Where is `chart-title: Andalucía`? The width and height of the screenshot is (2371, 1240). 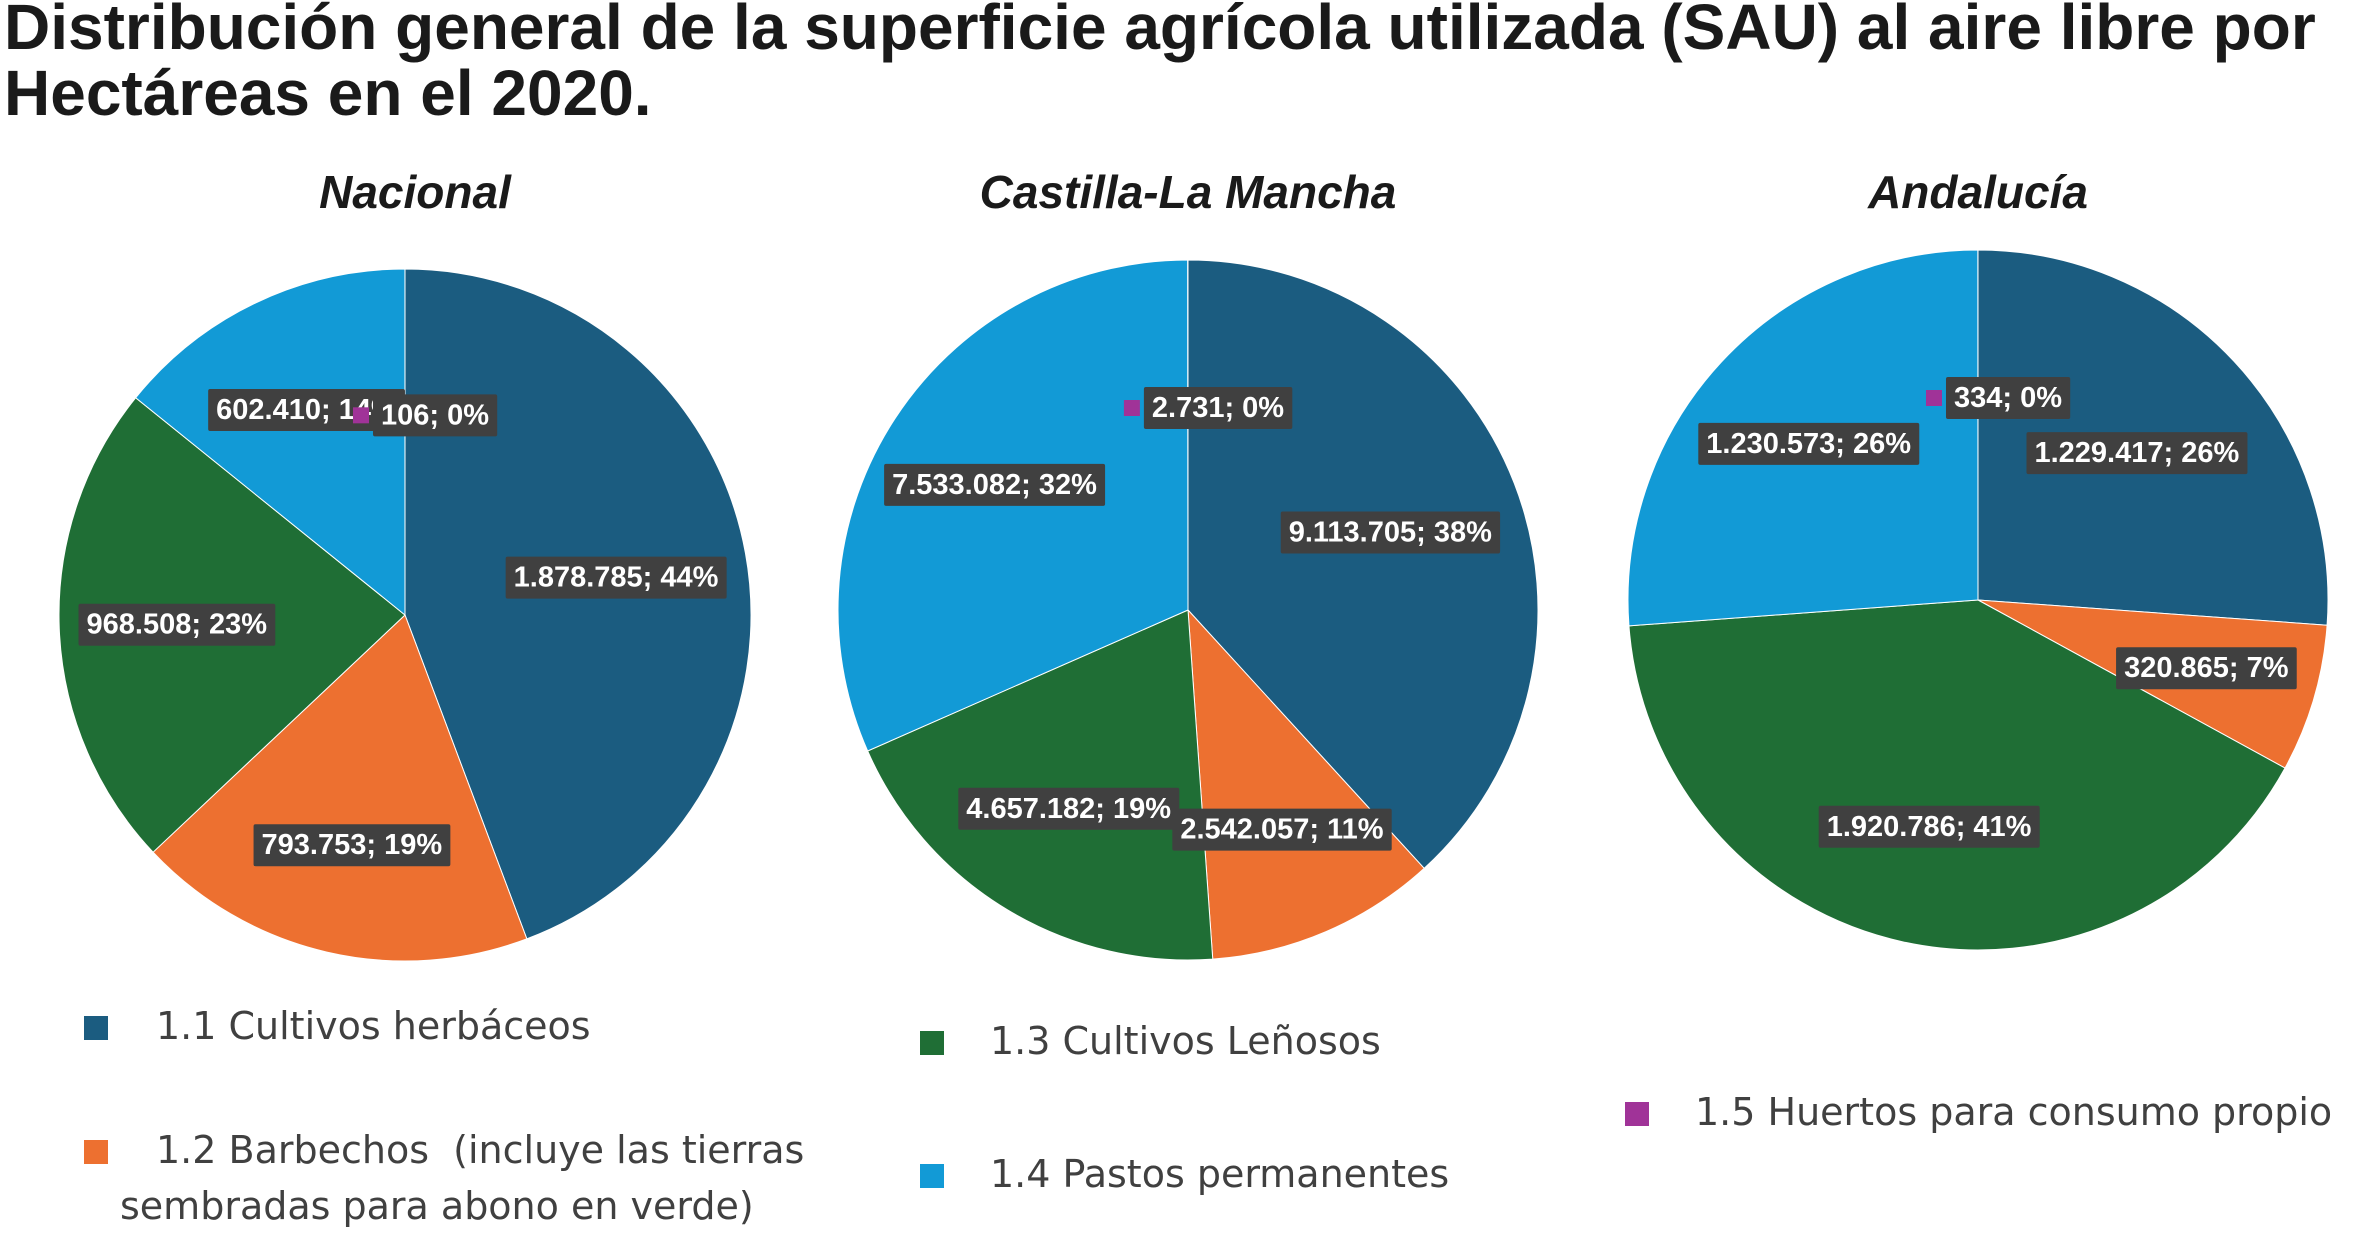
chart-title: Andalucía is located at coordinates (1977, 192).